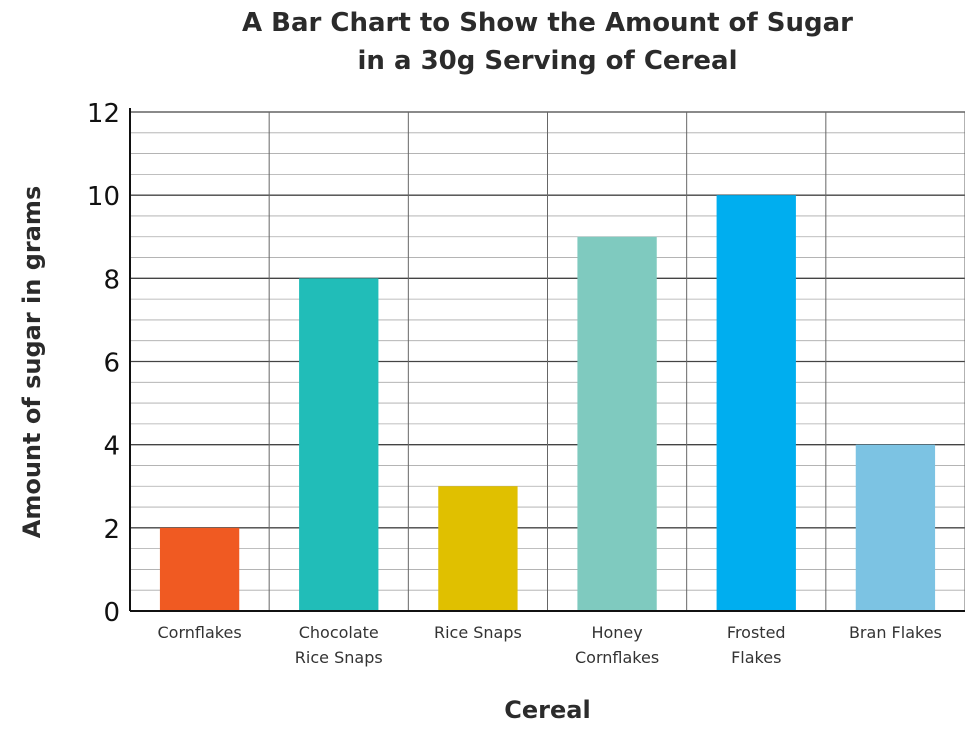 This screenshot has width=965, height=734. What do you see at coordinates (547, 23) in the screenshot?
I see `chart-title-line-1: A Bar Chart to Show the Amount of Sugar` at bounding box center [547, 23].